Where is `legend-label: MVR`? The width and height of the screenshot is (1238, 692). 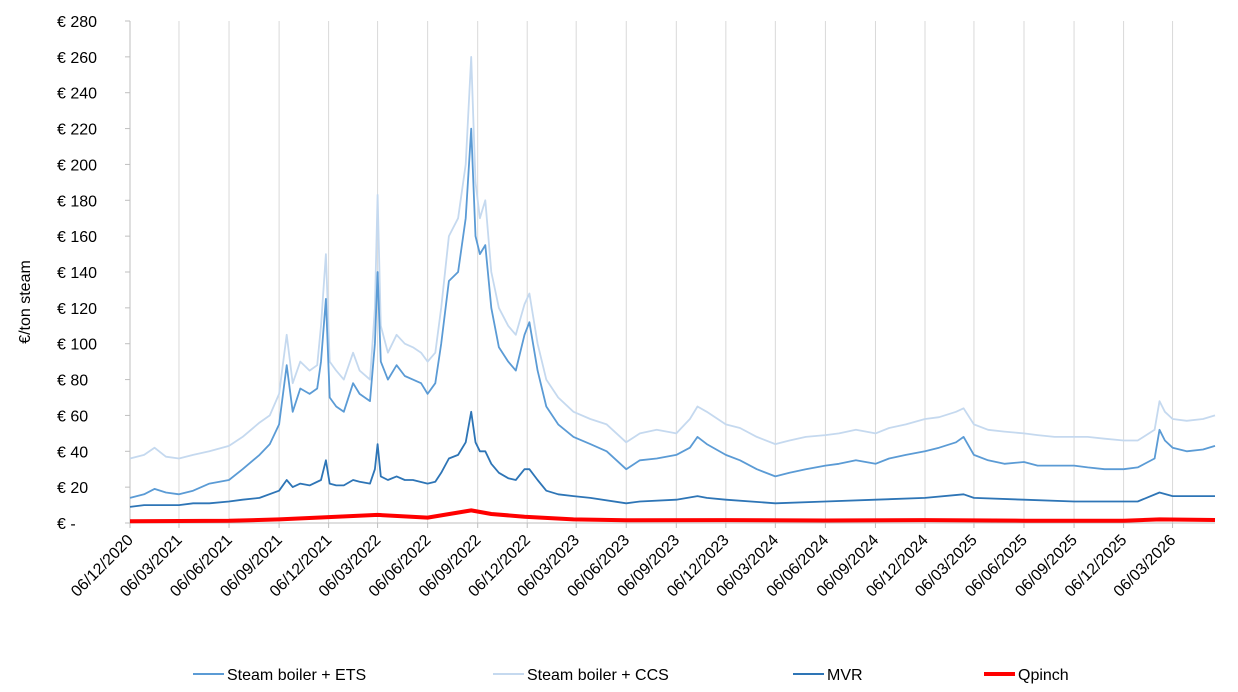 legend-label: MVR is located at coordinates (845, 675).